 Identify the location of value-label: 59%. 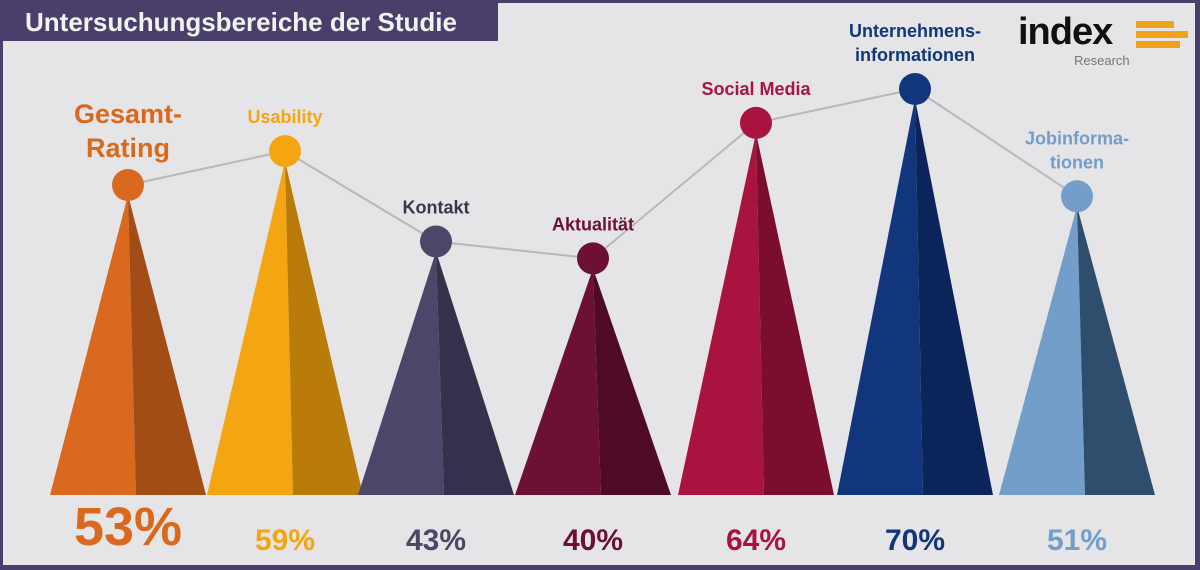
(285, 540).